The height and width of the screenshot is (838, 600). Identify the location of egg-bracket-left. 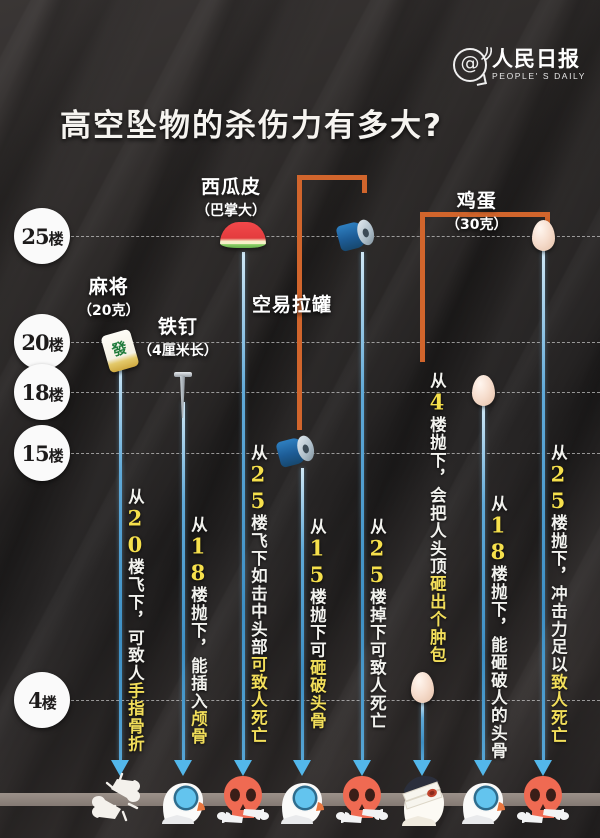
(422, 287).